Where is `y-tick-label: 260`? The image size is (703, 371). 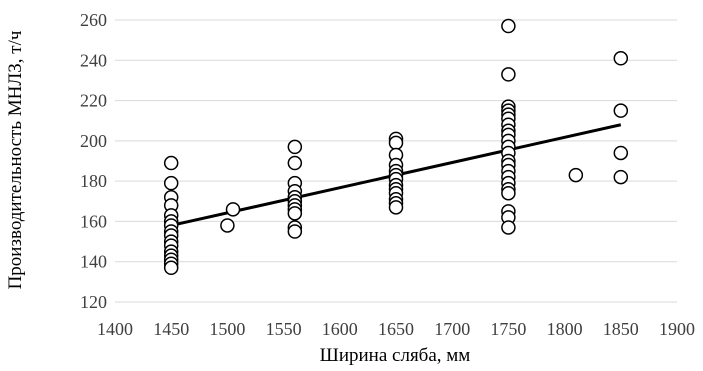
y-tick-label: 260 is located at coordinates (93, 20).